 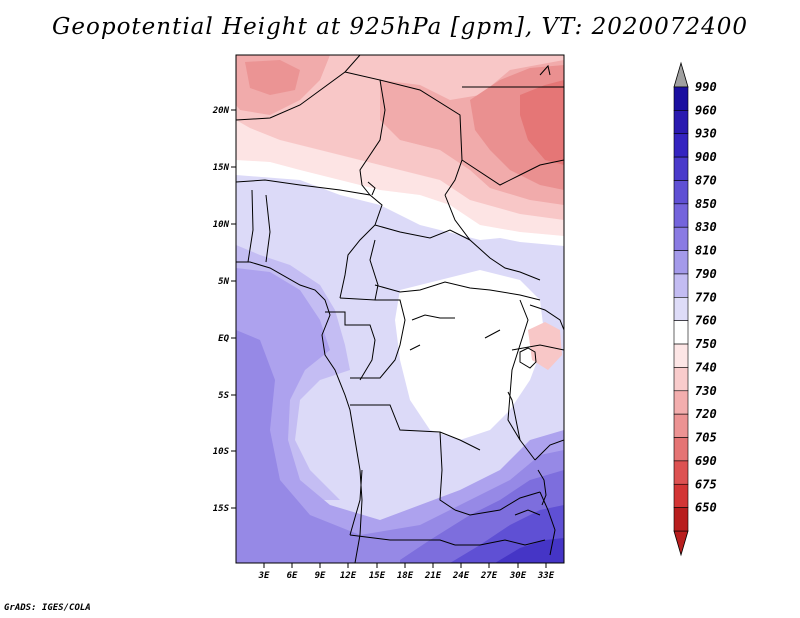 I want to click on border-gabon-congo, so click(x=350, y=346).